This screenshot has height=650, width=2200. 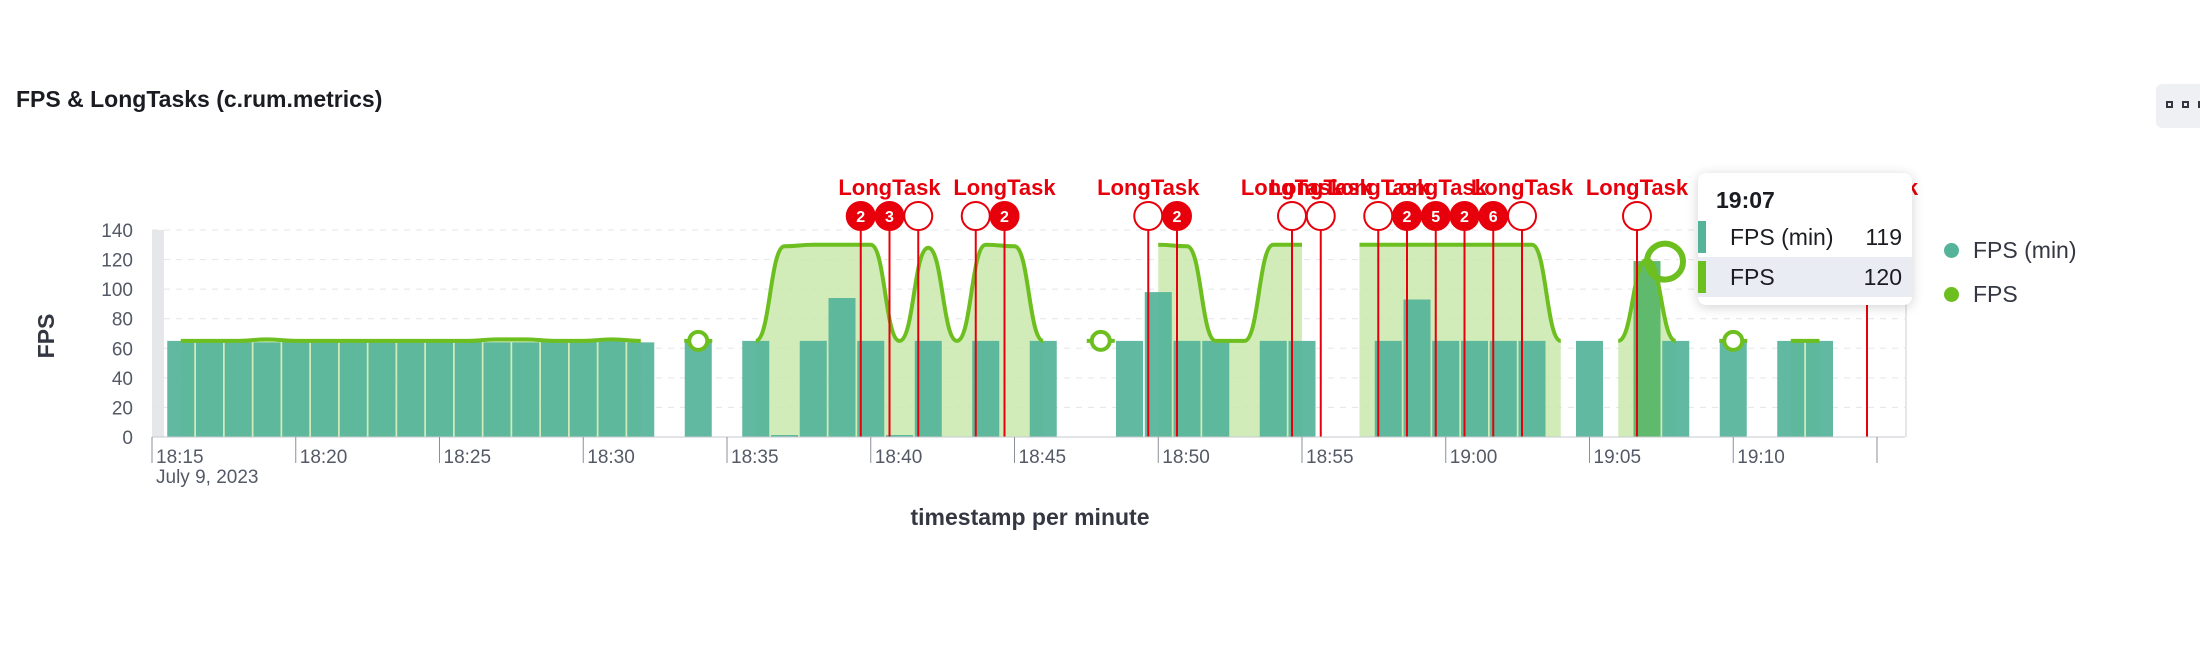 What do you see at coordinates (1043, 457) in the screenshot?
I see `x-tick-label: 18:45` at bounding box center [1043, 457].